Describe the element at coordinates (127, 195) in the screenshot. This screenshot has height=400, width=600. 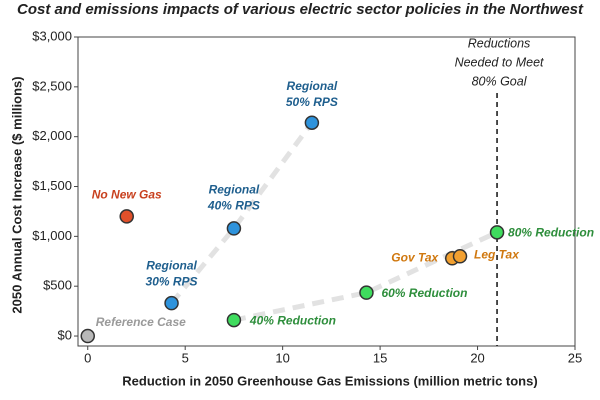
I see `point-label: No New Gas` at that location.